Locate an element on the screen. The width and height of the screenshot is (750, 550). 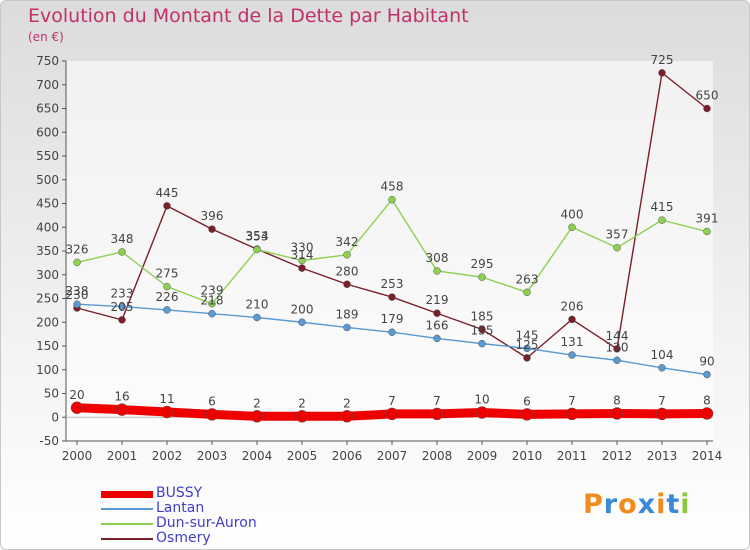
data-label-lantan: 233 is located at coordinates (122, 294).